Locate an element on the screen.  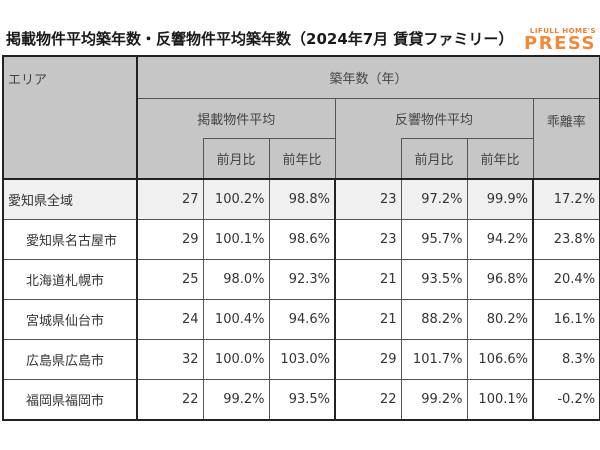
inquiry-mom-cell: 88.2% is located at coordinates (434, 319).